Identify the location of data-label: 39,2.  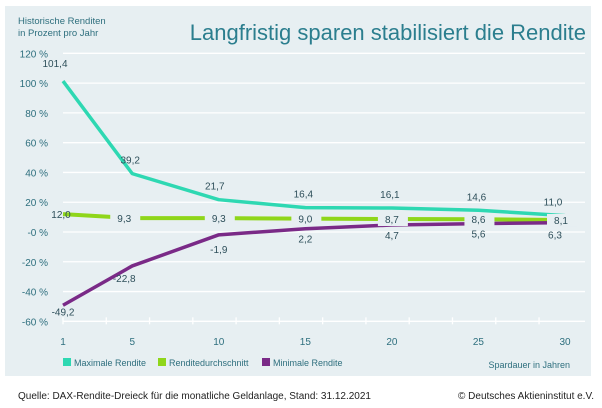
(131, 161).